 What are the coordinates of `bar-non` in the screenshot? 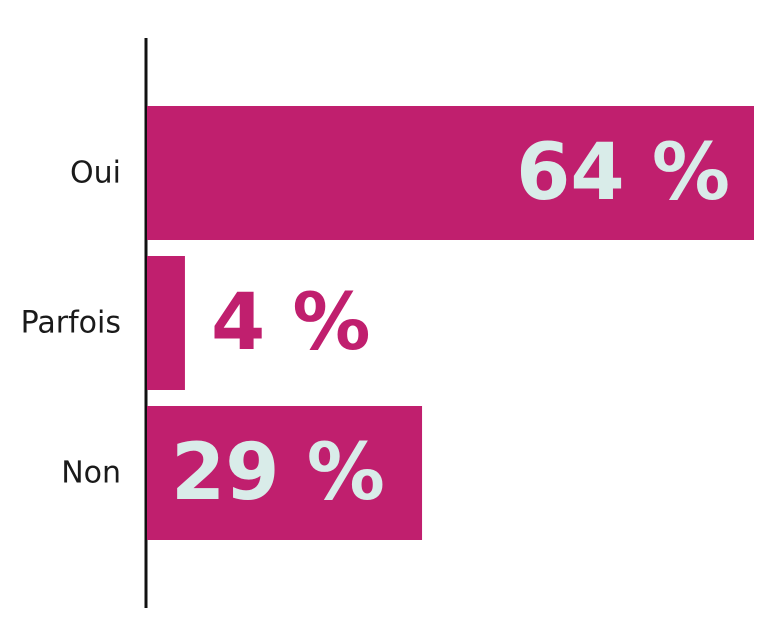 It's located at (285, 473).